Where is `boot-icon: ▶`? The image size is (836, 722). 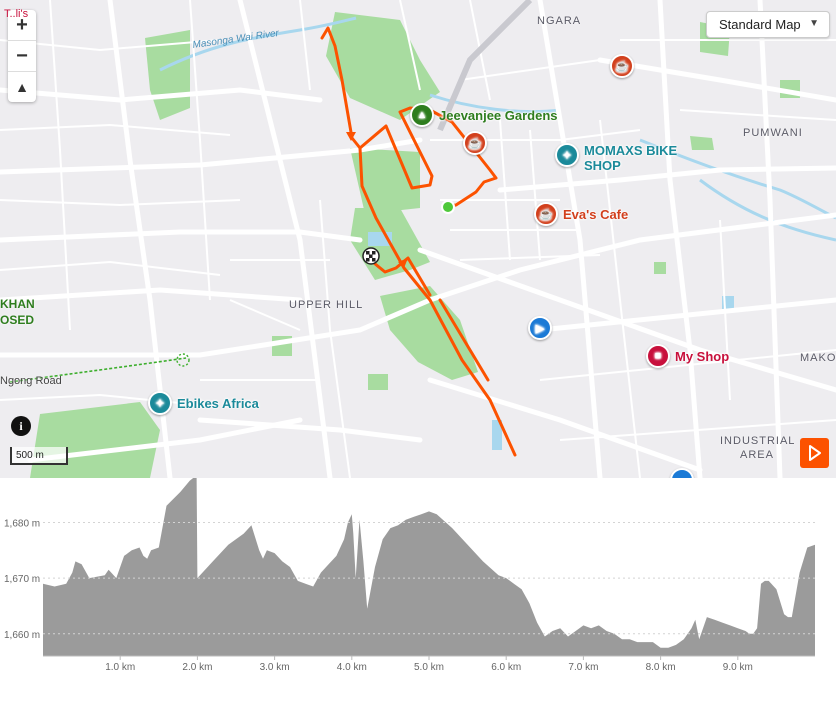
boot-icon: ▶ is located at coordinates (540, 328).